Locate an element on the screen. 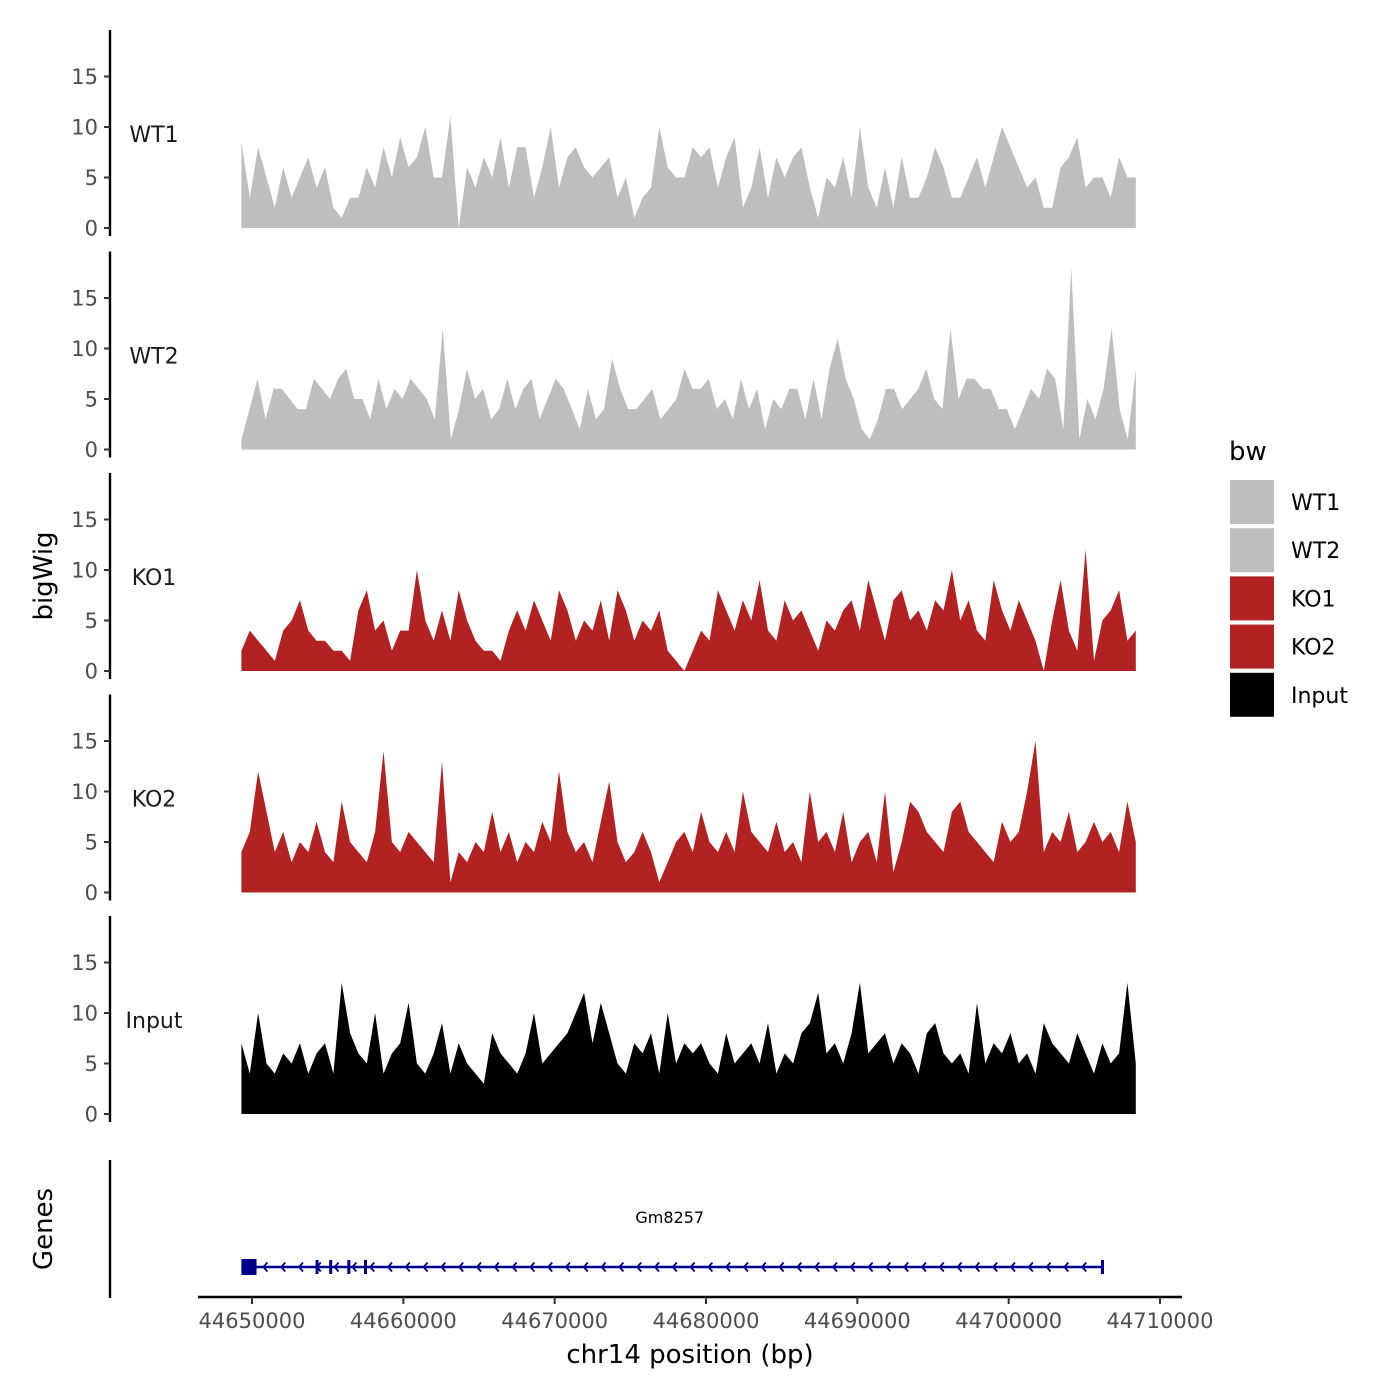 This screenshot has width=1400, height=1400. legend-label: KO1 is located at coordinates (1313, 599).